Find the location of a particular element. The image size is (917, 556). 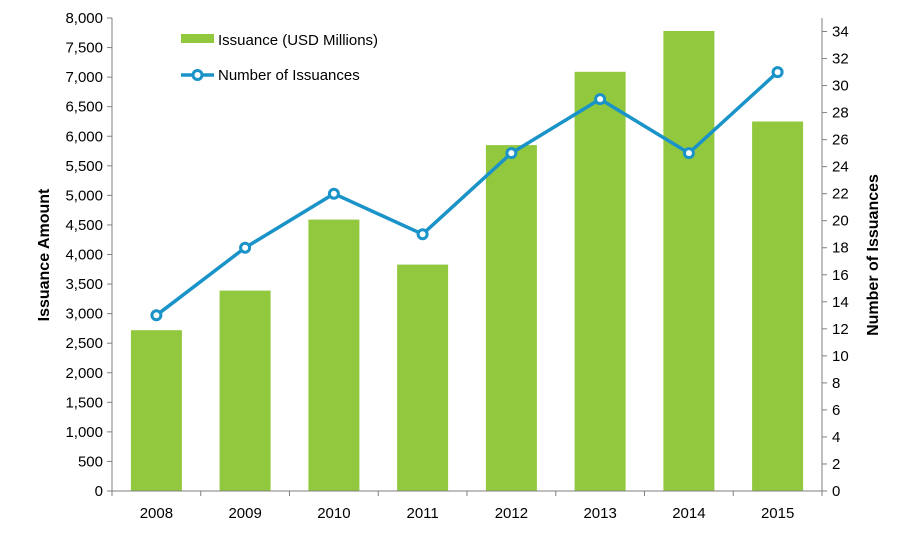

legend-line-marker is located at coordinates (197, 75).